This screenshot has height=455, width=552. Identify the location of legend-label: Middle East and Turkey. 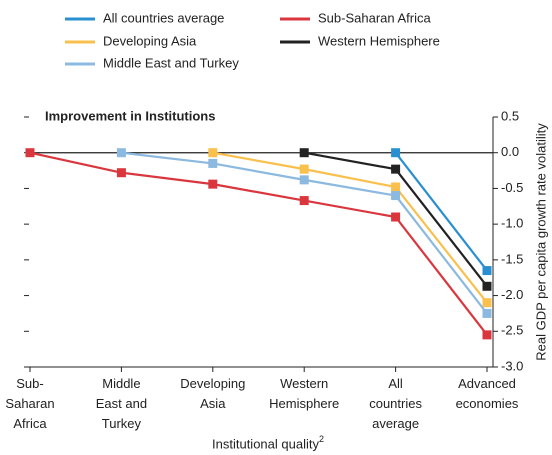
(171, 62).